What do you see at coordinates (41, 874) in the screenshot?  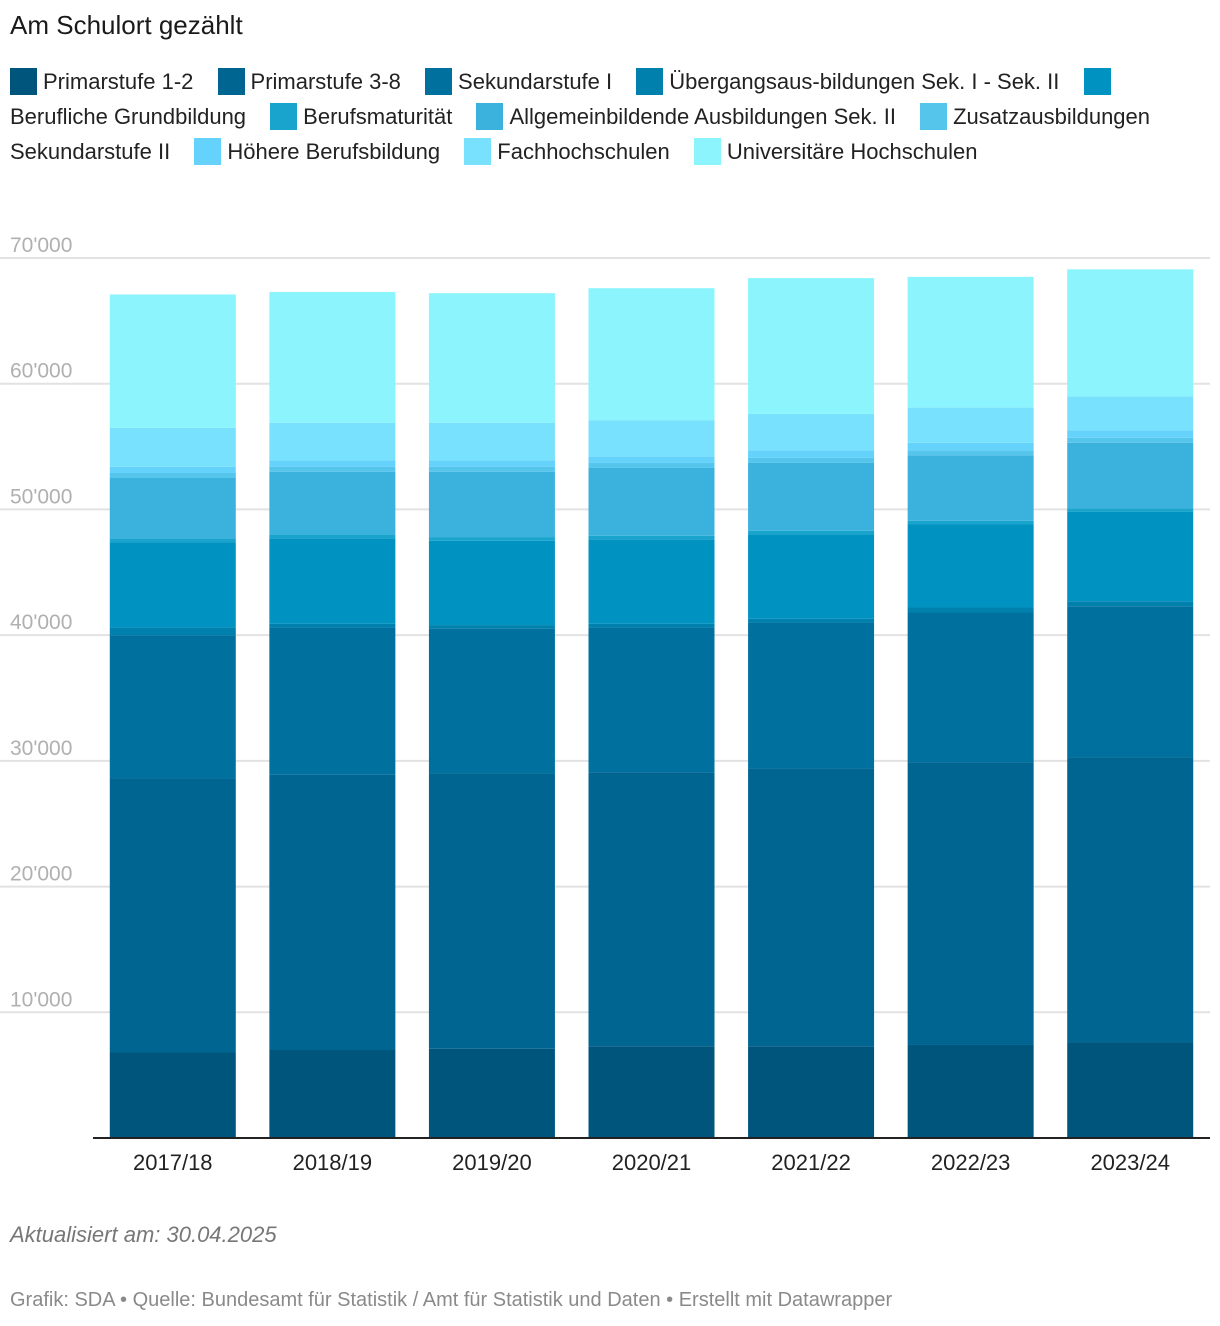 I see `y-tick-label: 20'000` at bounding box center [41, 874].